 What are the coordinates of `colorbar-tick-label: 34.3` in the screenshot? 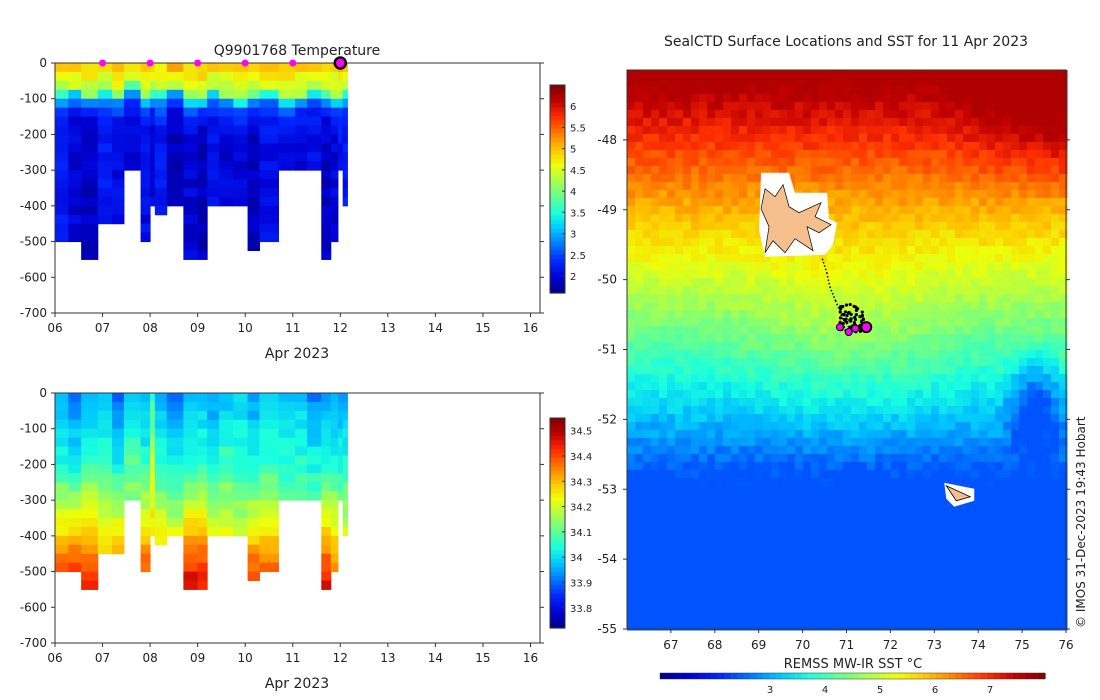 It's located at (581, 482).